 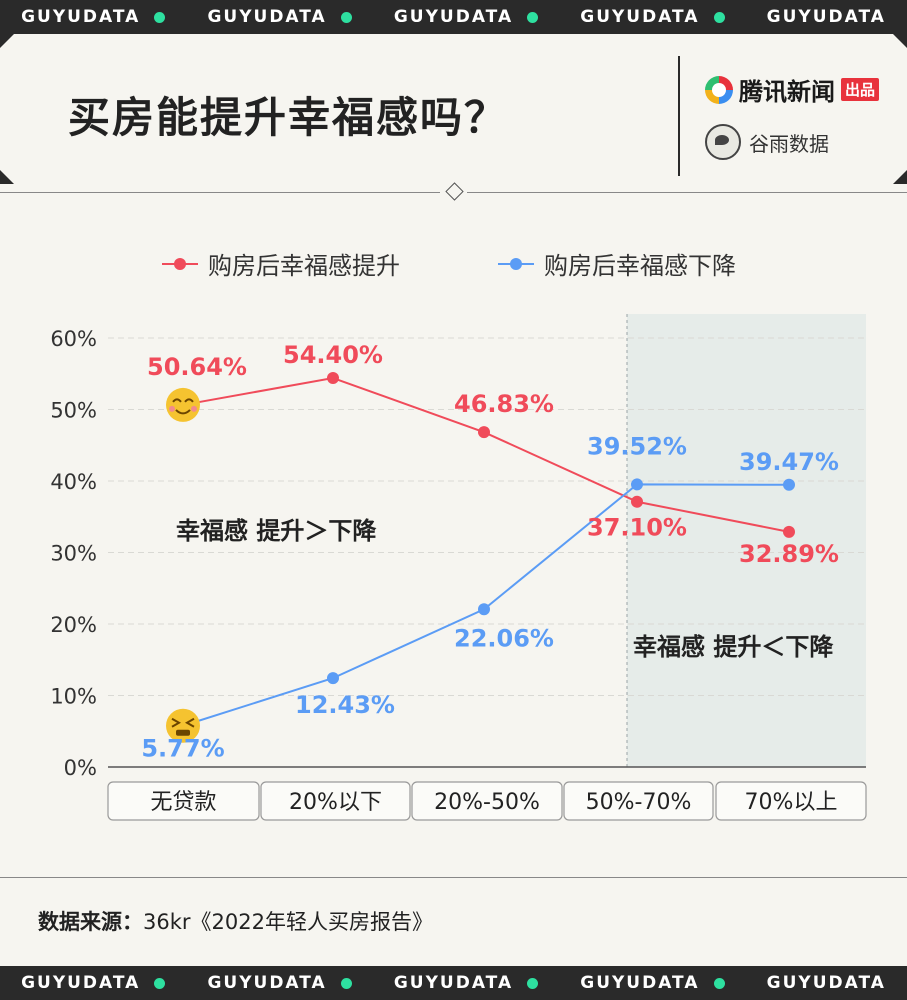 What do you see at coordinates (637, 528) in the screenshot?
I see `data-label-increase: 37.10%` at bounding box center [637, 528].